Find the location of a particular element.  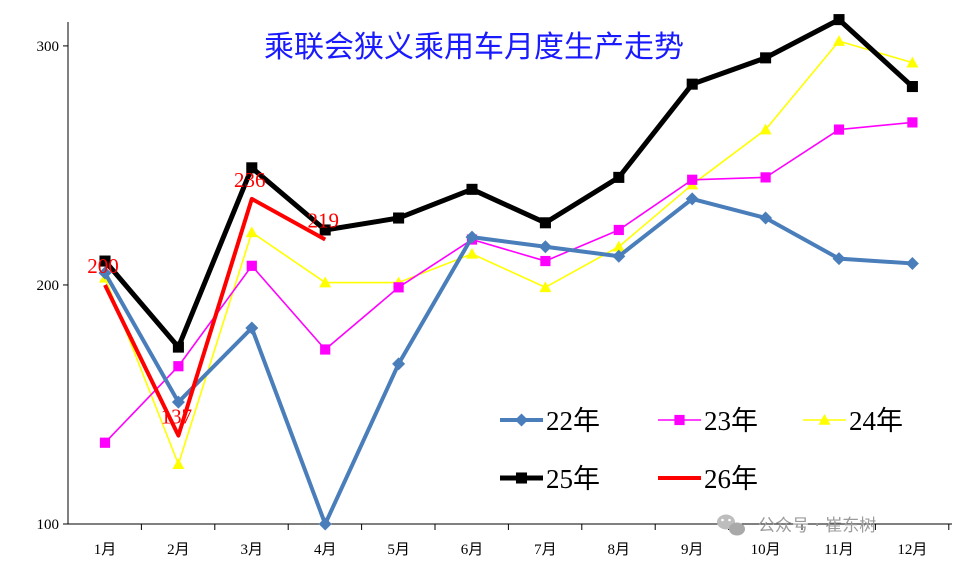

y-tick-label: 100 is located at coordinates (48, 525).